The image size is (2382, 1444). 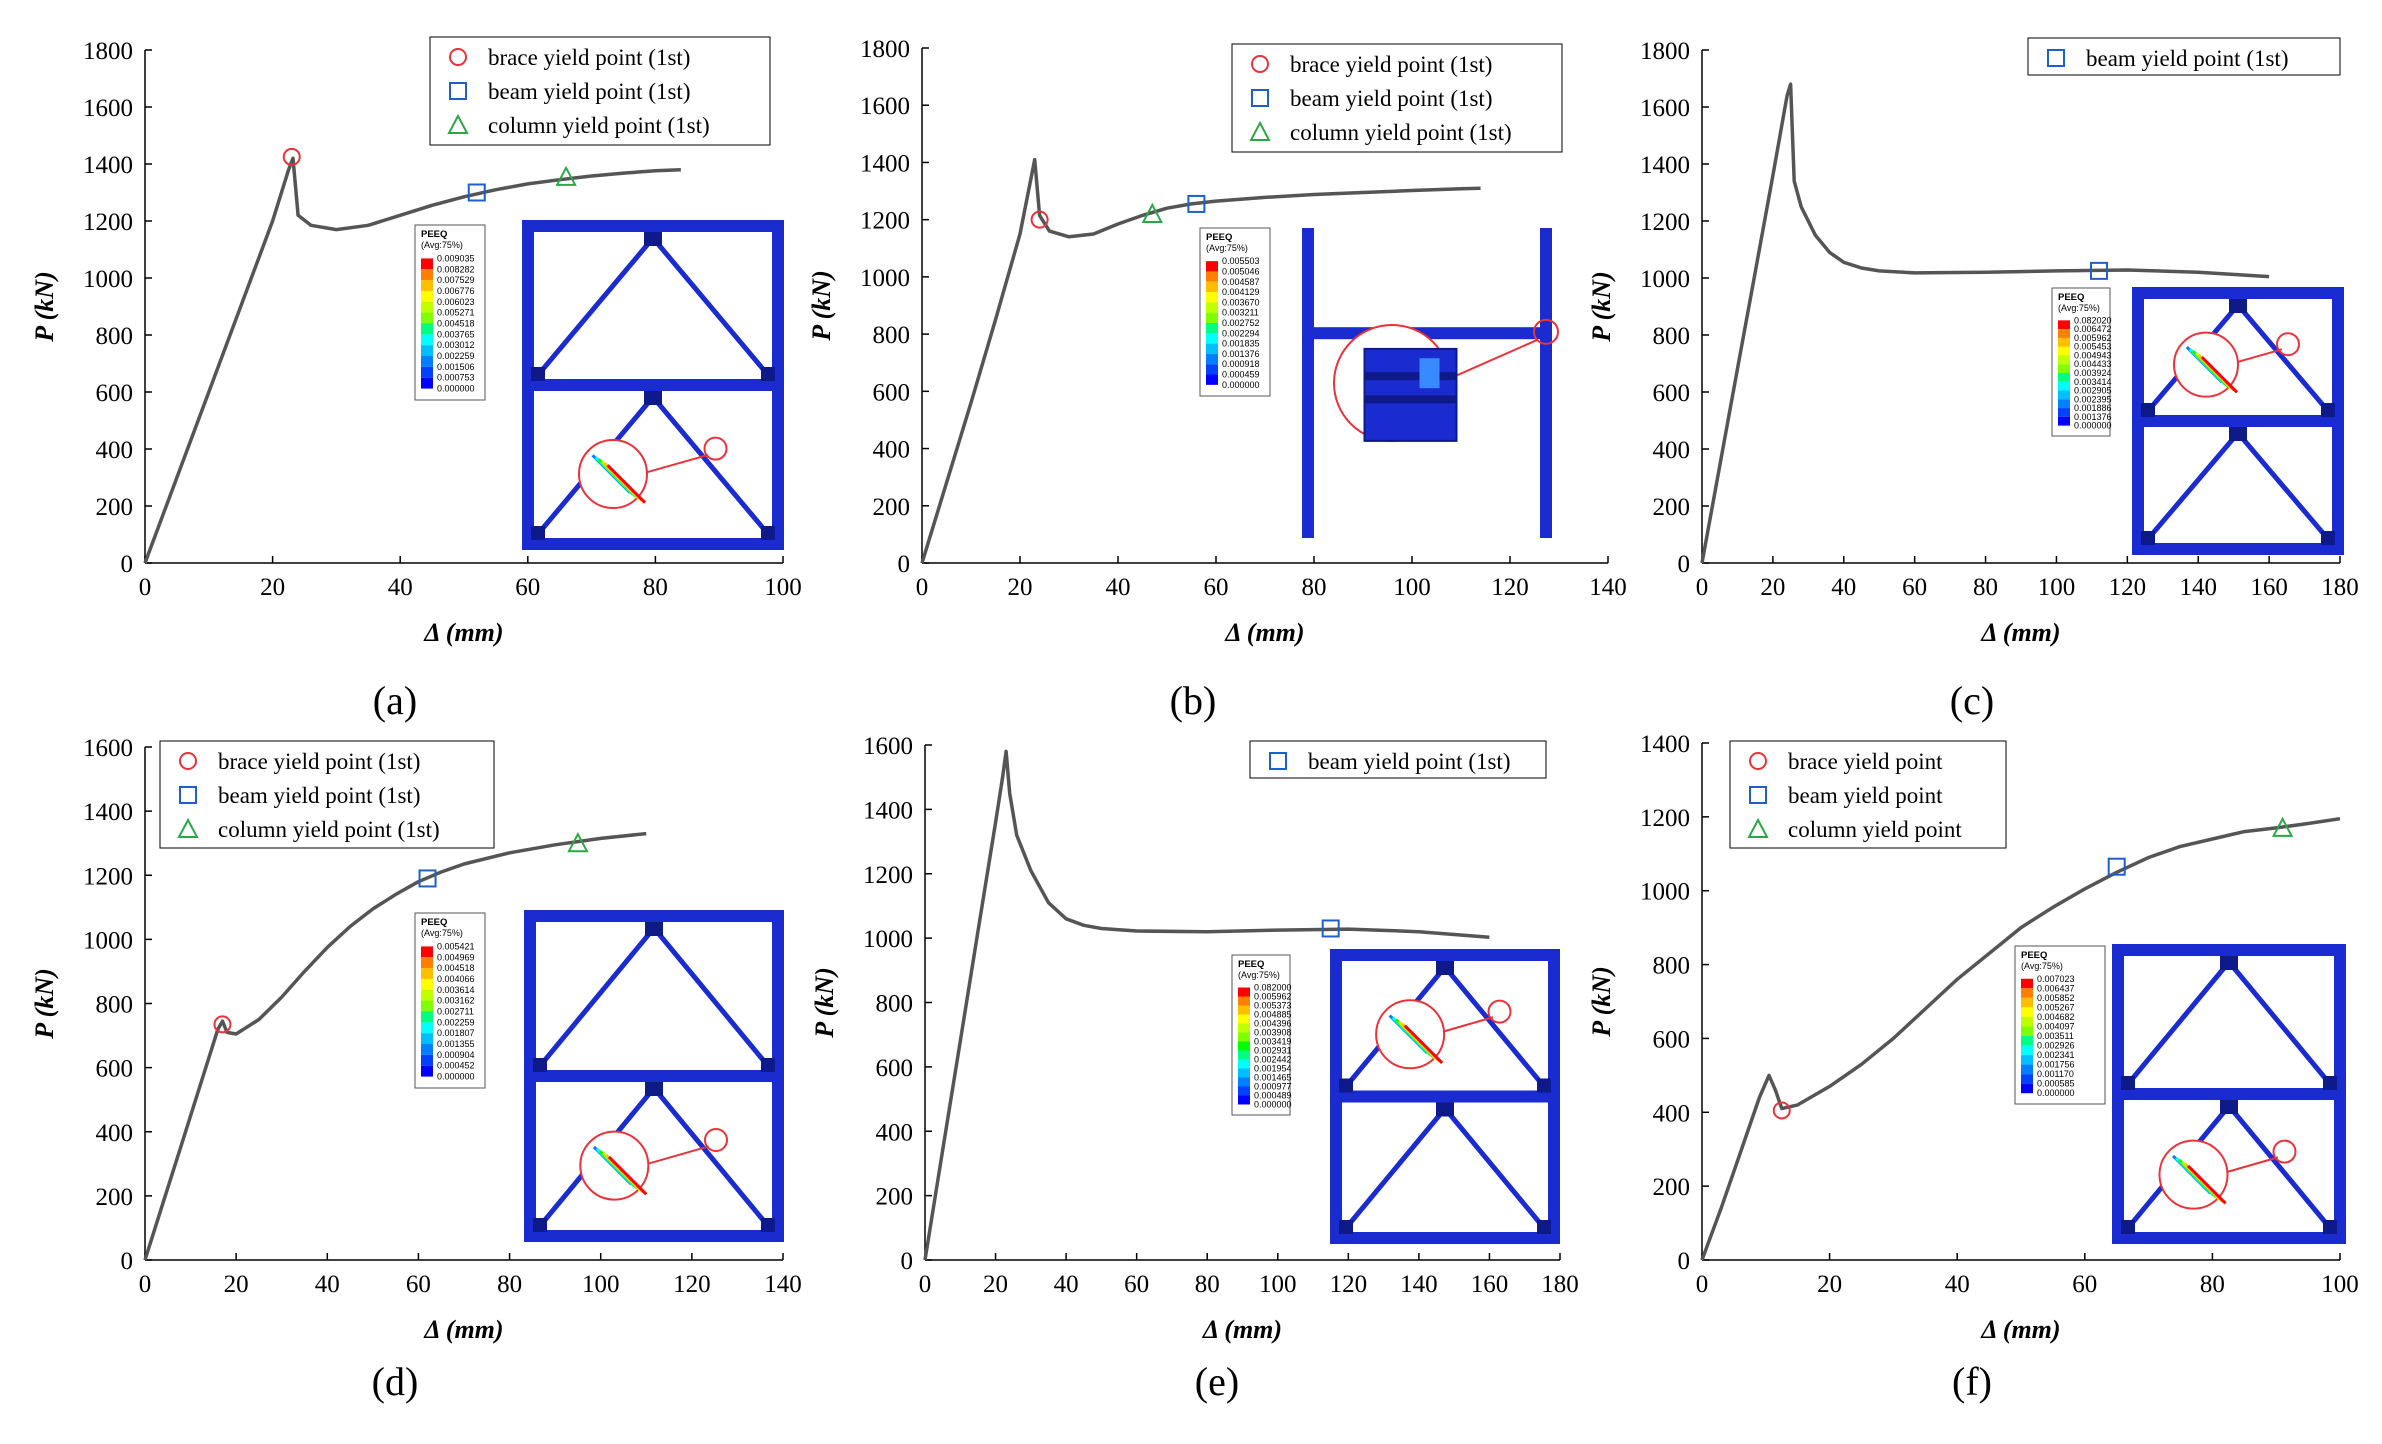 I want to click on brace-yield-marker, so click(x=1781, y=1110).